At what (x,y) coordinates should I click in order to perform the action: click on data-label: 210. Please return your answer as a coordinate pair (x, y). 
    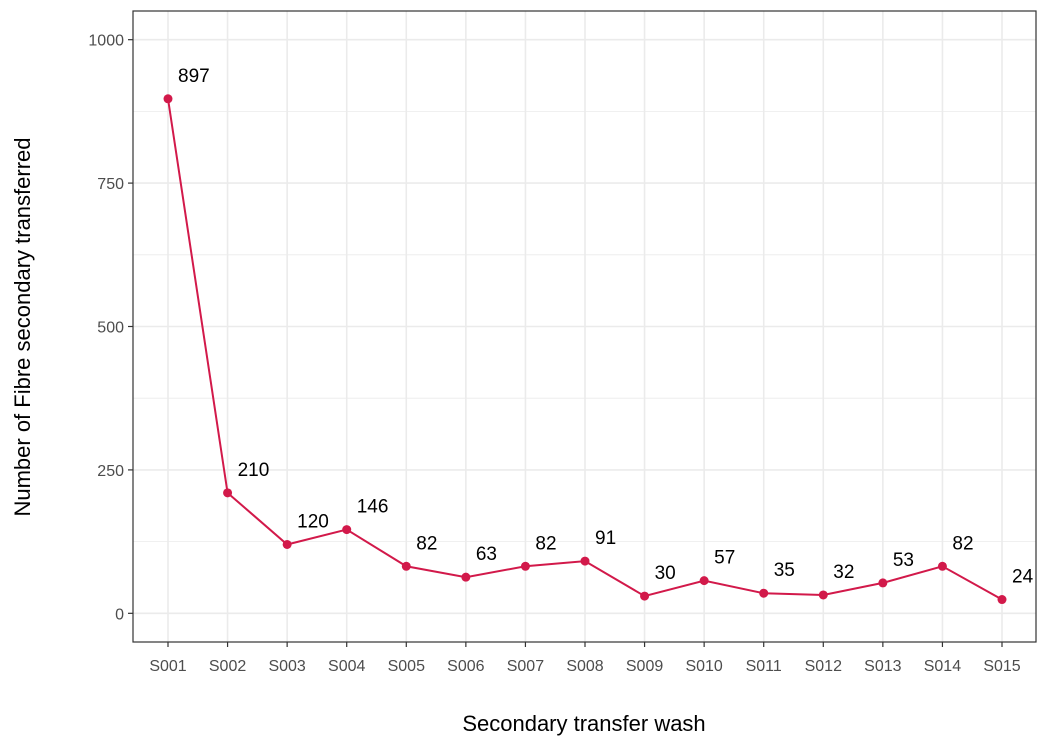
    Looking at the image, I should click on (254, 470).